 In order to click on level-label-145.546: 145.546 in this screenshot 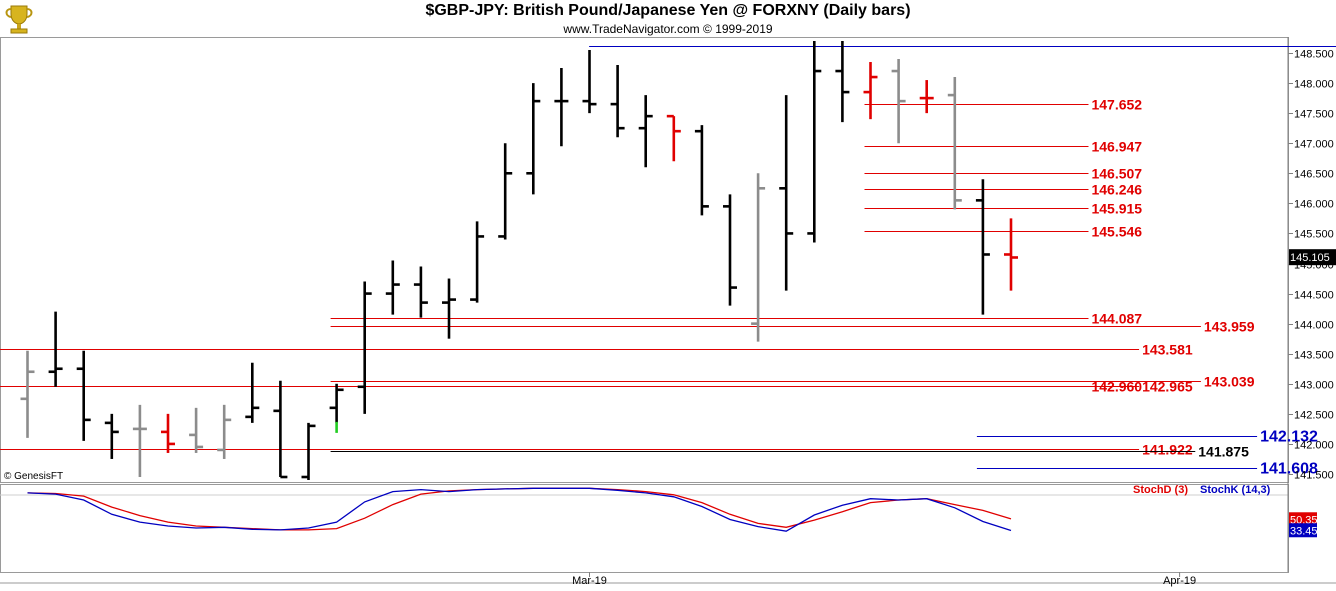, I will do `click(1116, 232)`.